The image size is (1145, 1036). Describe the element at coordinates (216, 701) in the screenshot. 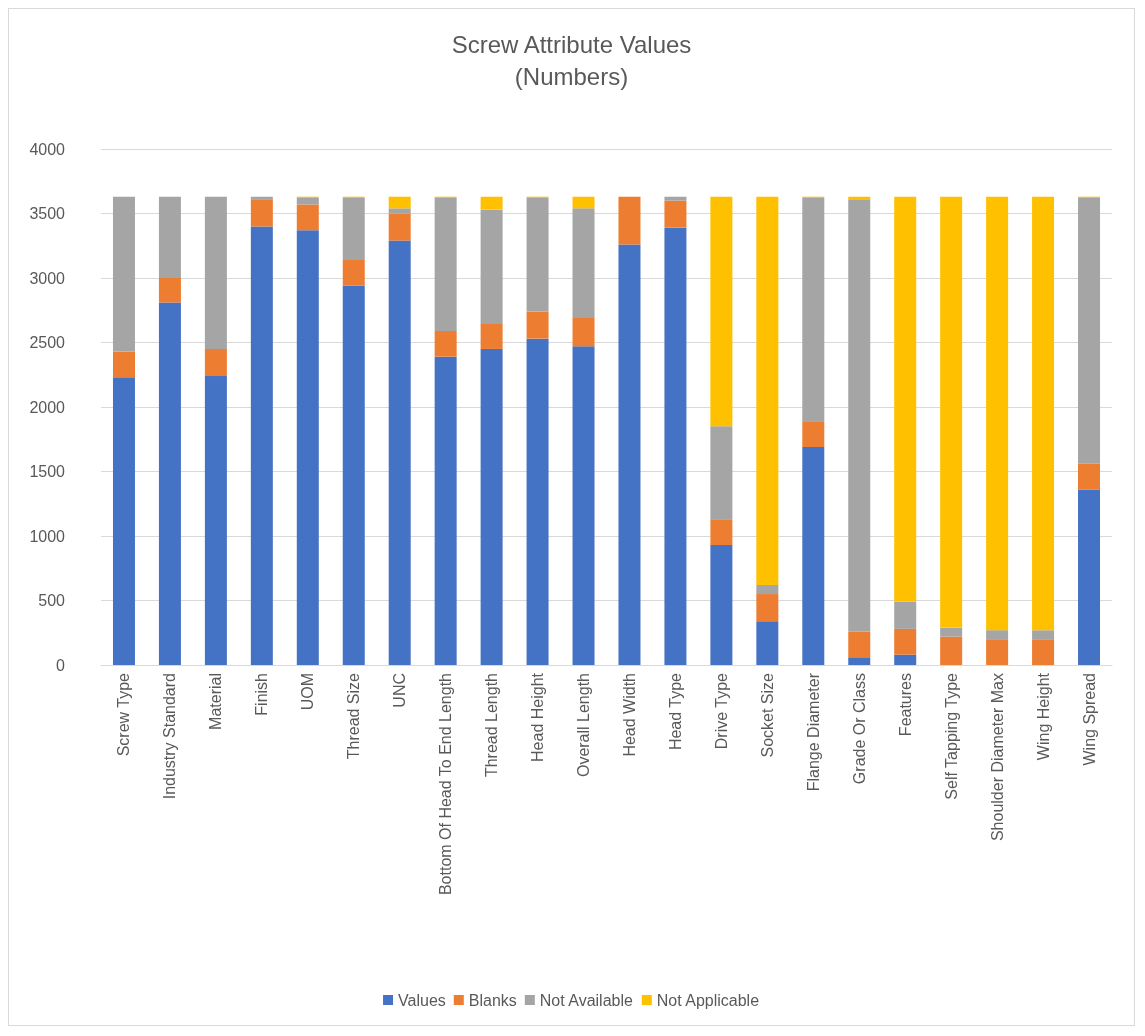

I see `x-tick-label: Material` at that location.